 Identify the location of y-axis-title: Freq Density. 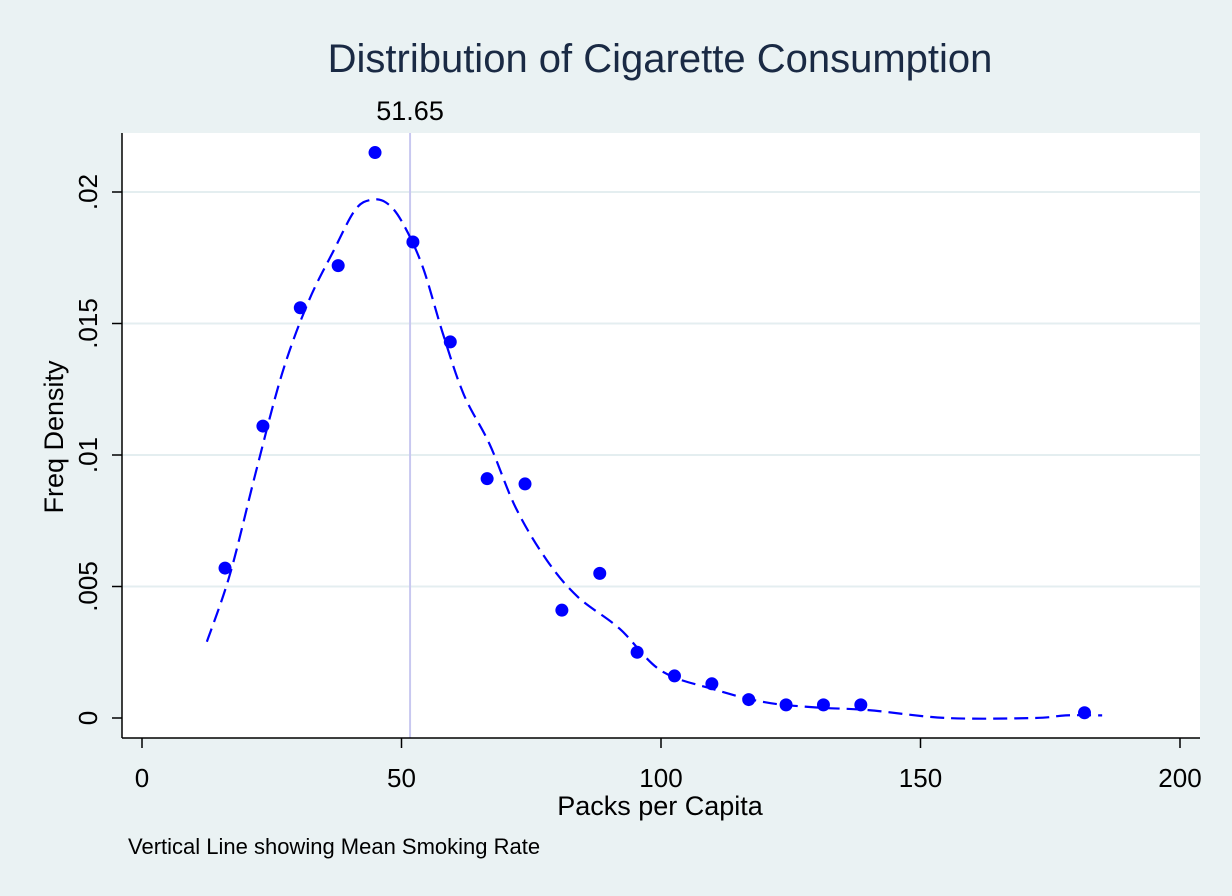
(54, 437).